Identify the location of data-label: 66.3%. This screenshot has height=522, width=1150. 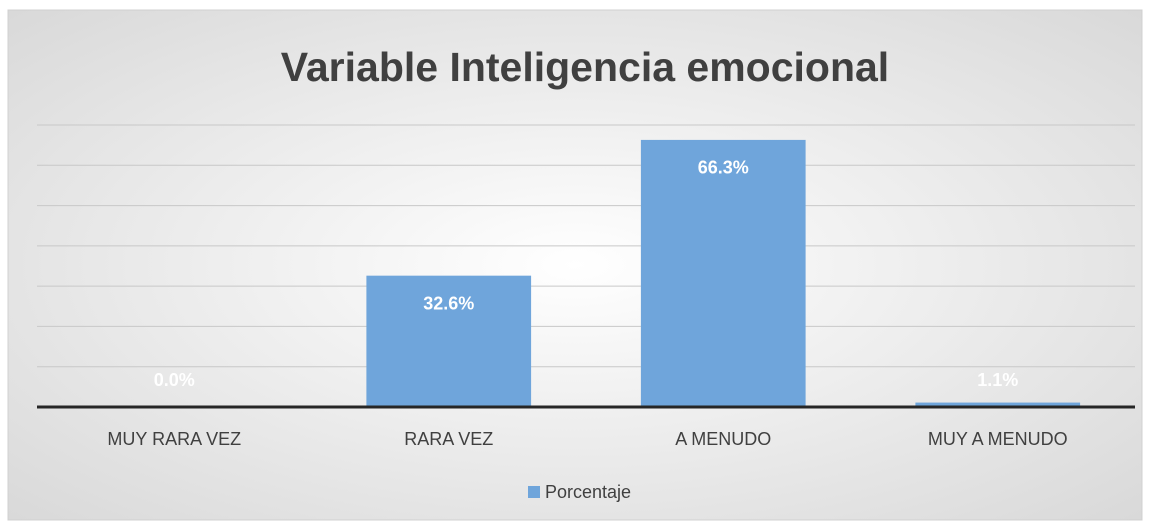
(723, 168).